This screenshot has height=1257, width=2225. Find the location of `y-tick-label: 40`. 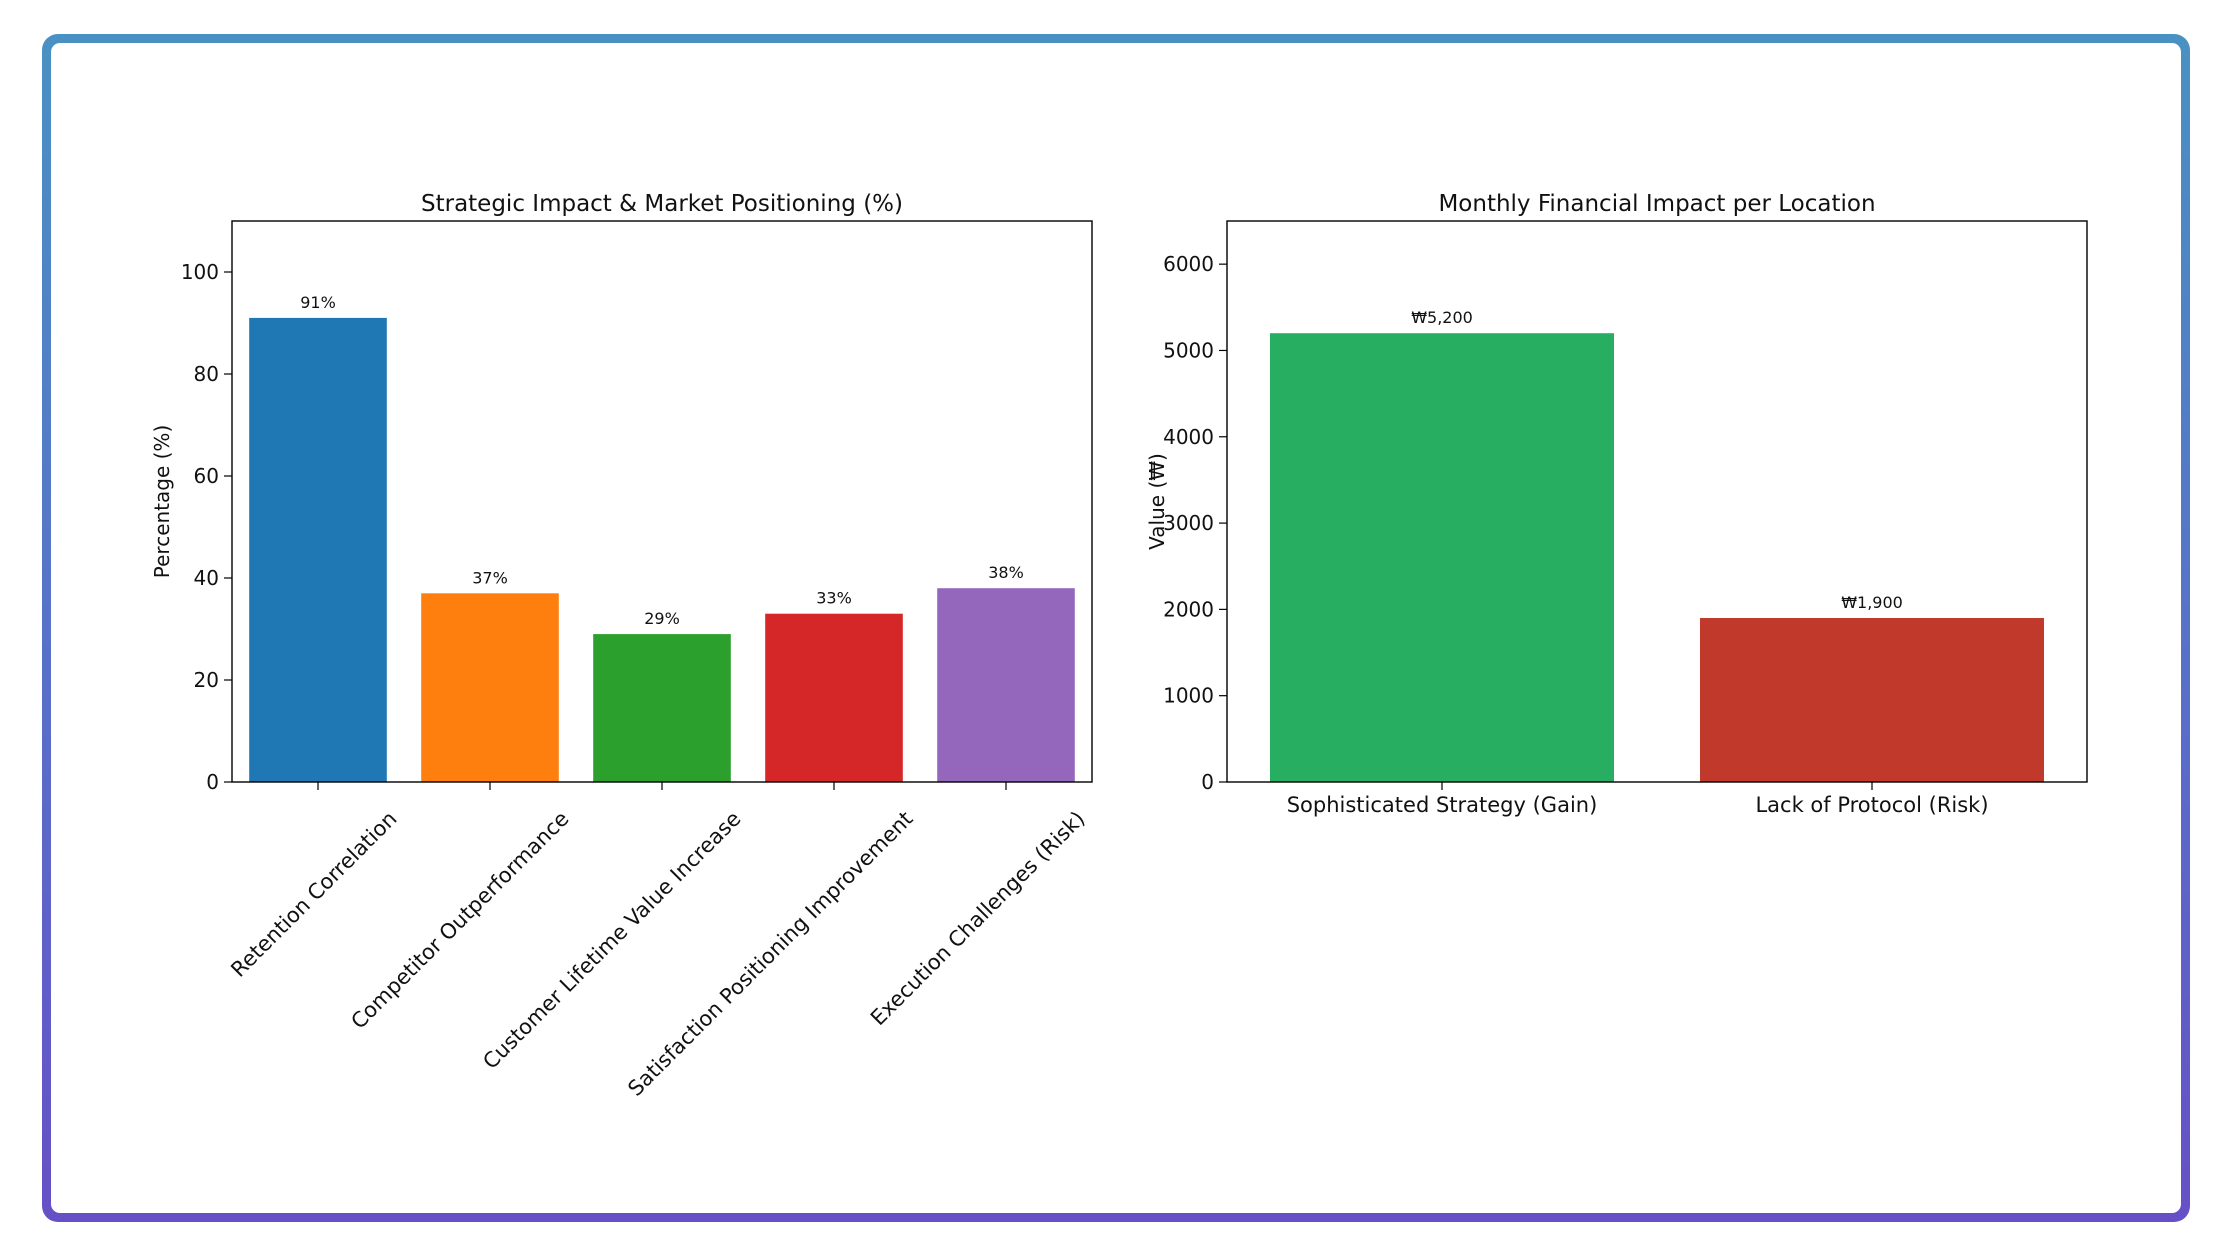

y-tick-label: 40 is located at coordinates (206, 578).